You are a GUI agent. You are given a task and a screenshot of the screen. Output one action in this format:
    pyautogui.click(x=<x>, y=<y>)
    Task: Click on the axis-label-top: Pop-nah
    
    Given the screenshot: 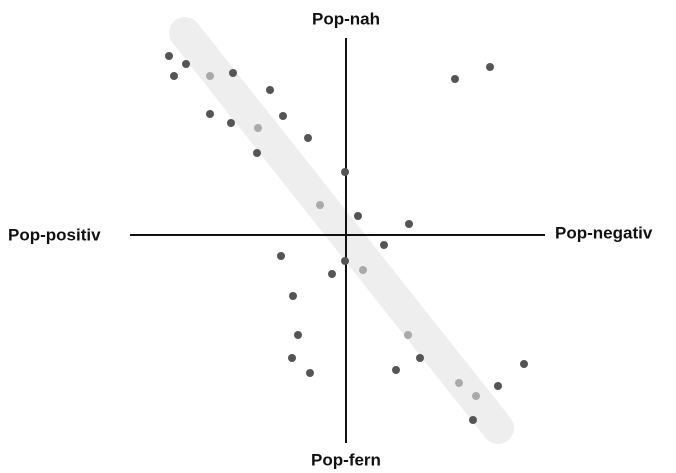 What is the action you would take?
    pyautogui.click(x=346, y=18)
    